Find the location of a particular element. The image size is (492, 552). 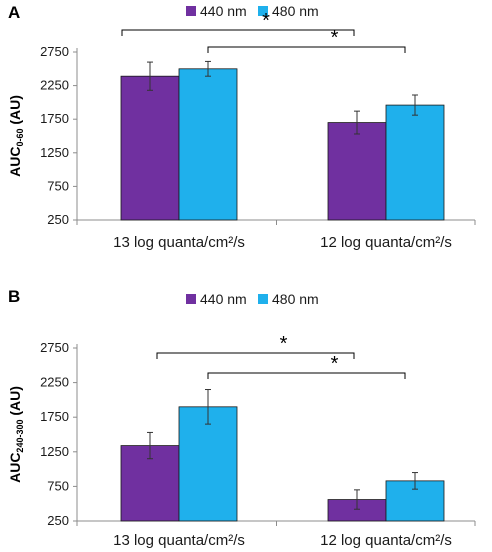

y-axis-title: AUC240-300 (AU) is located at coordinates (16, 434).